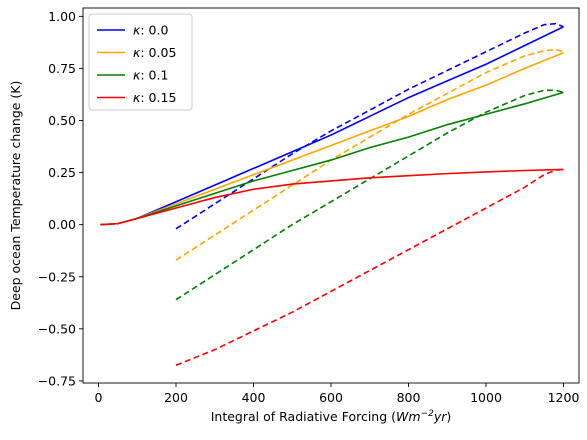  What do you see at coordinates (331, 397) in the screenshot?
I see `x-tick-label: 600` at bounding box center [331, 397].